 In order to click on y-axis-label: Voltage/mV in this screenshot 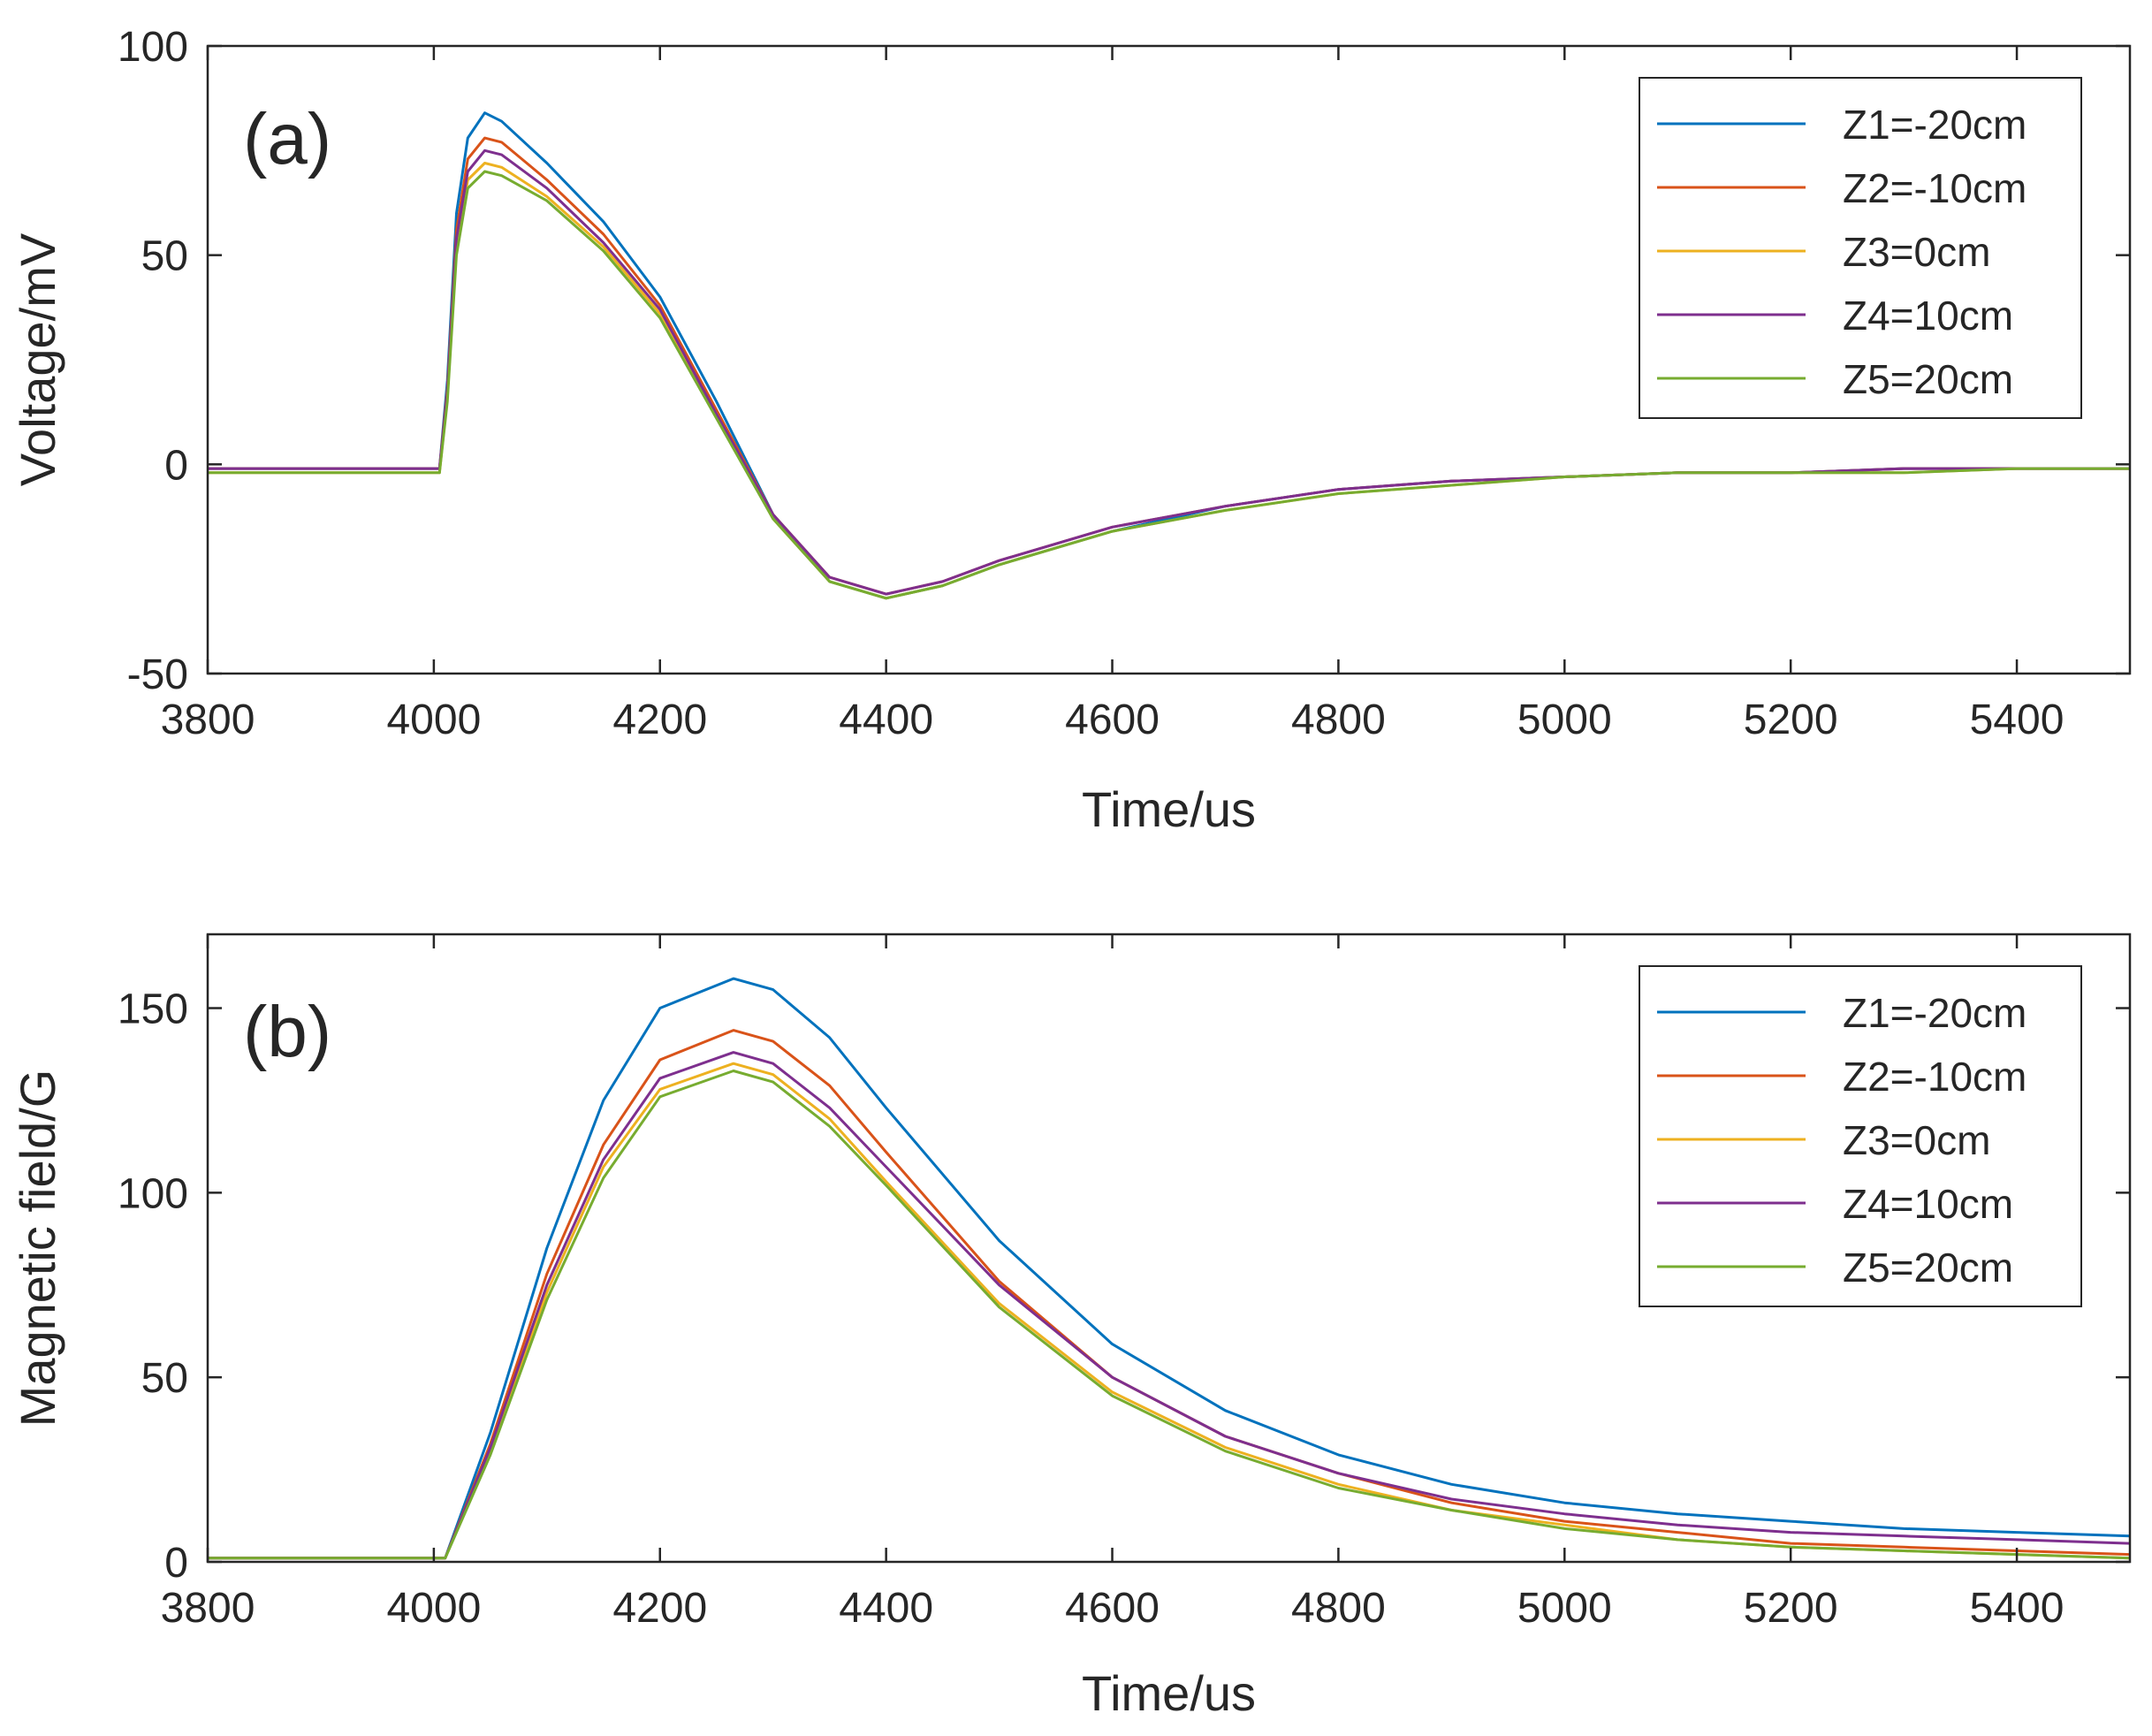, I will do `click(38, 359)`.